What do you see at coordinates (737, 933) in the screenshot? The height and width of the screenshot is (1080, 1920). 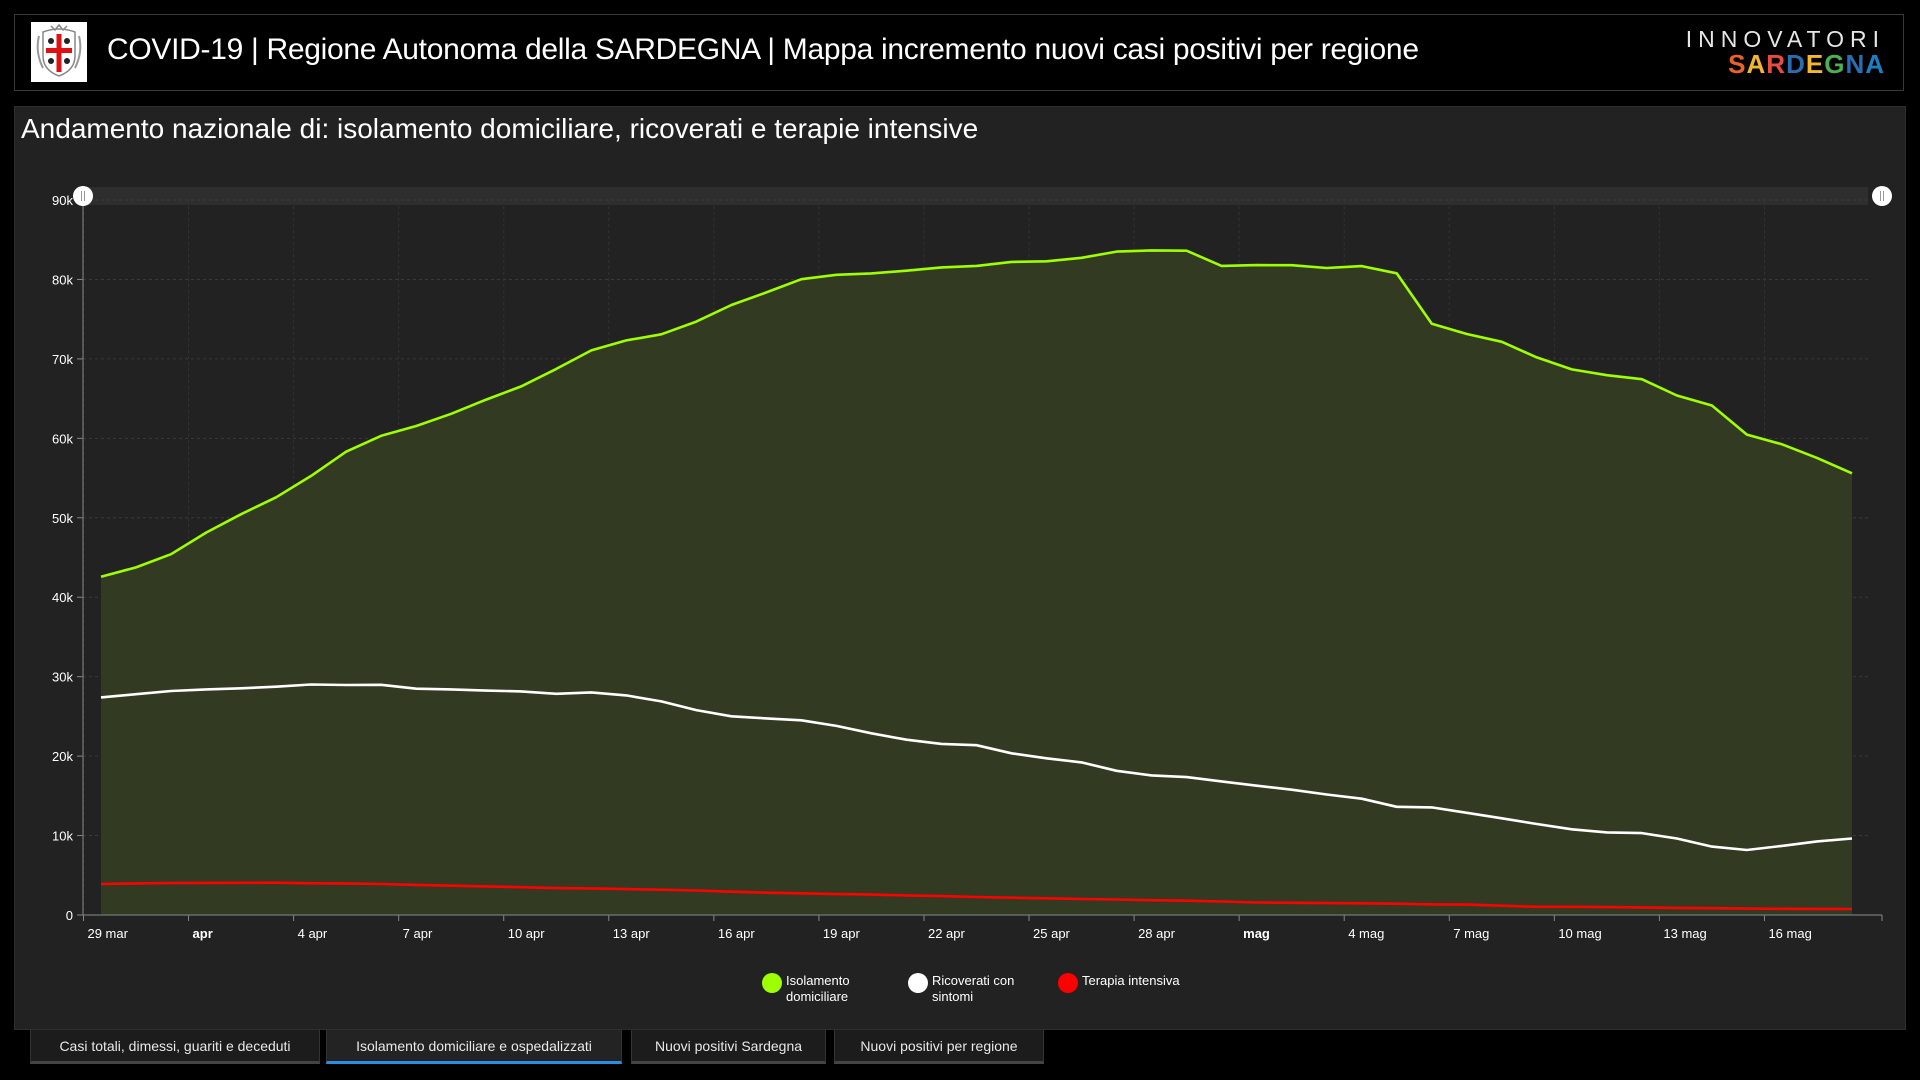 I see `x-tick-label: 16 apr` at bounding box center [737, 933].